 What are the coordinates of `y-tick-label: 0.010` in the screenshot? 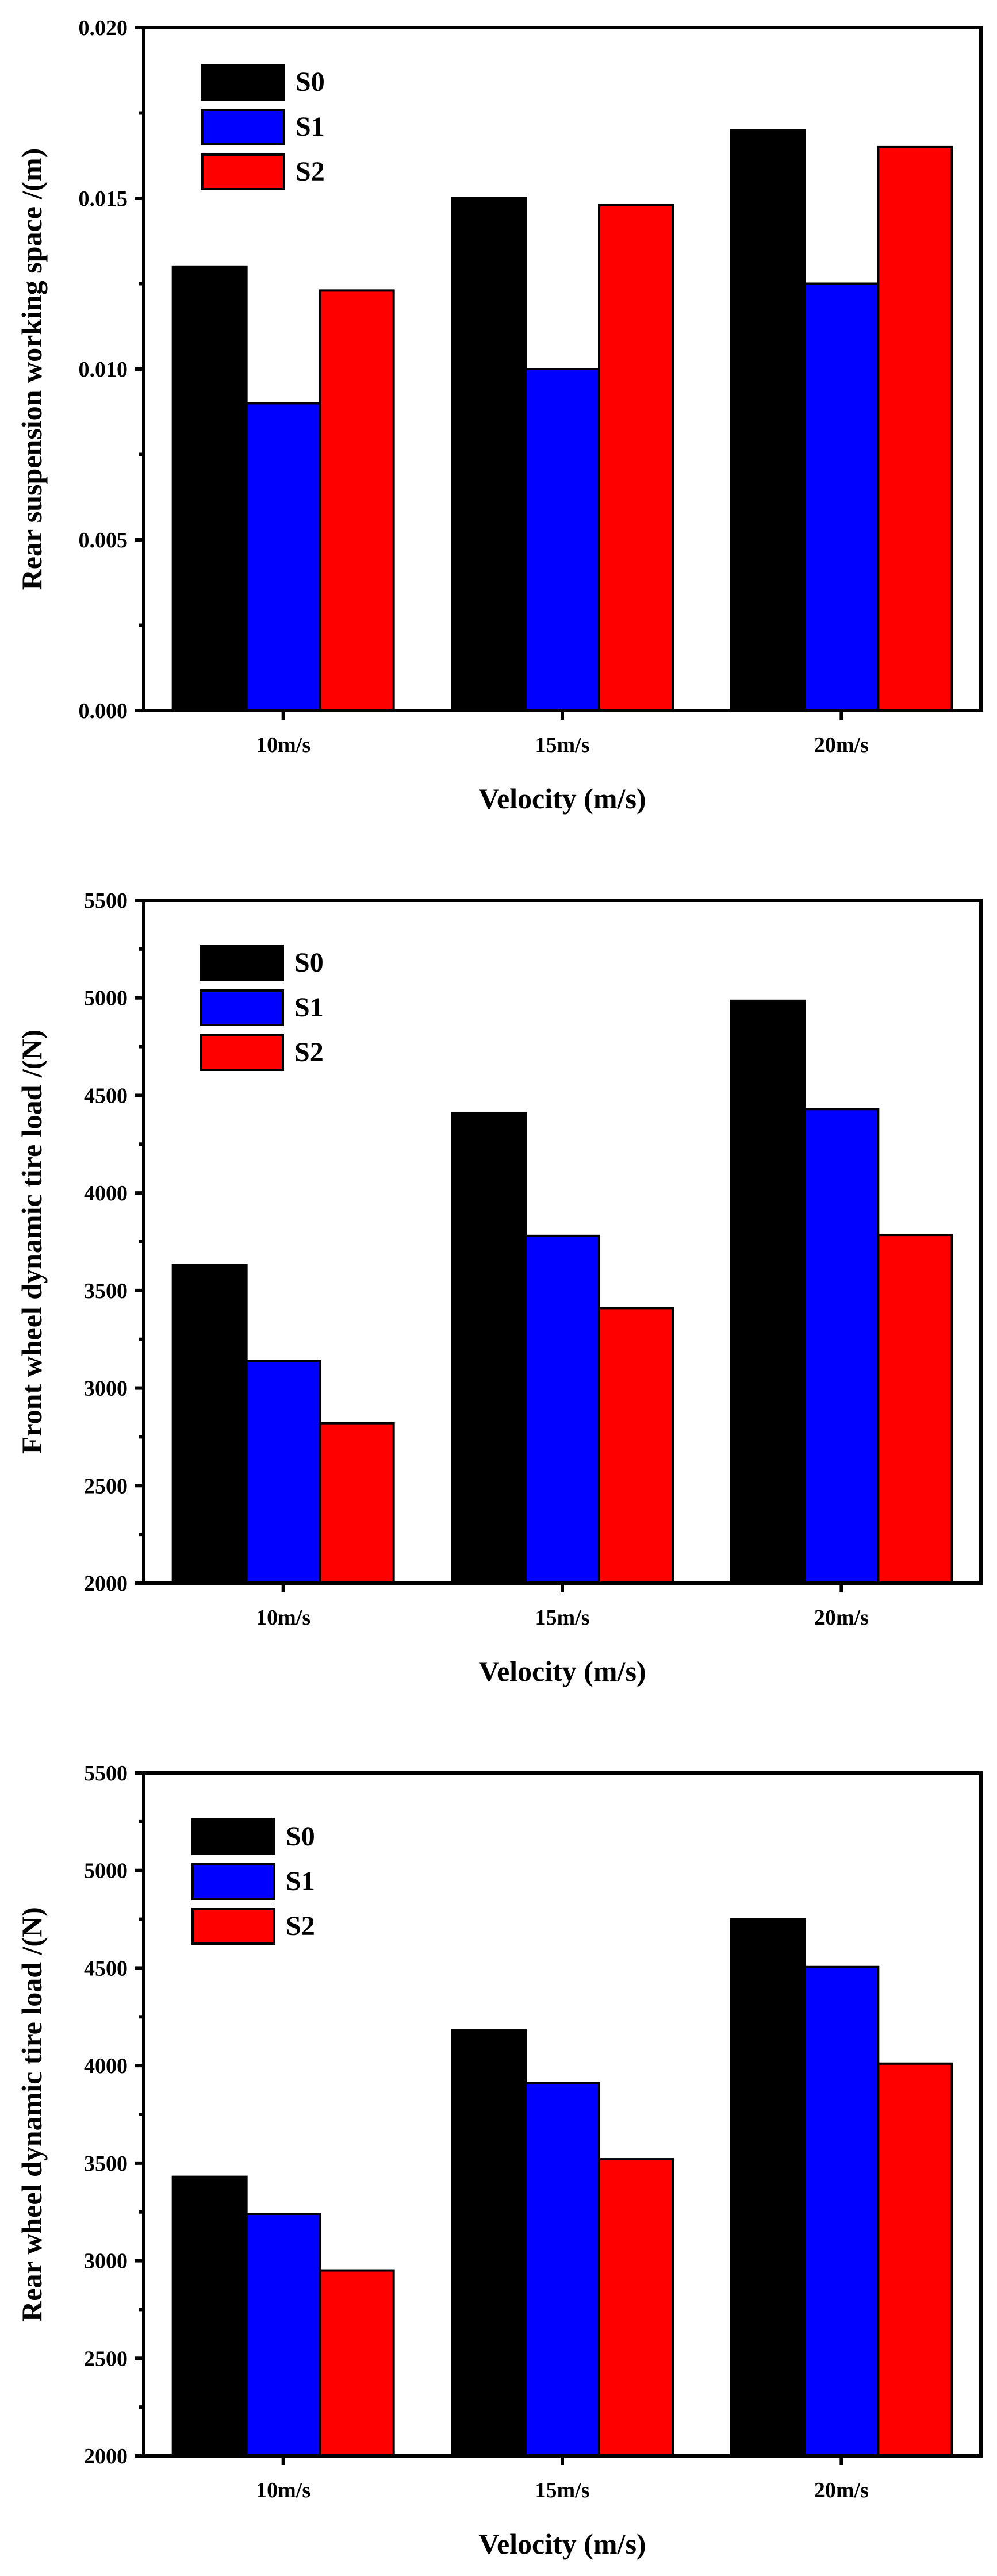 It's located at (103, 370).